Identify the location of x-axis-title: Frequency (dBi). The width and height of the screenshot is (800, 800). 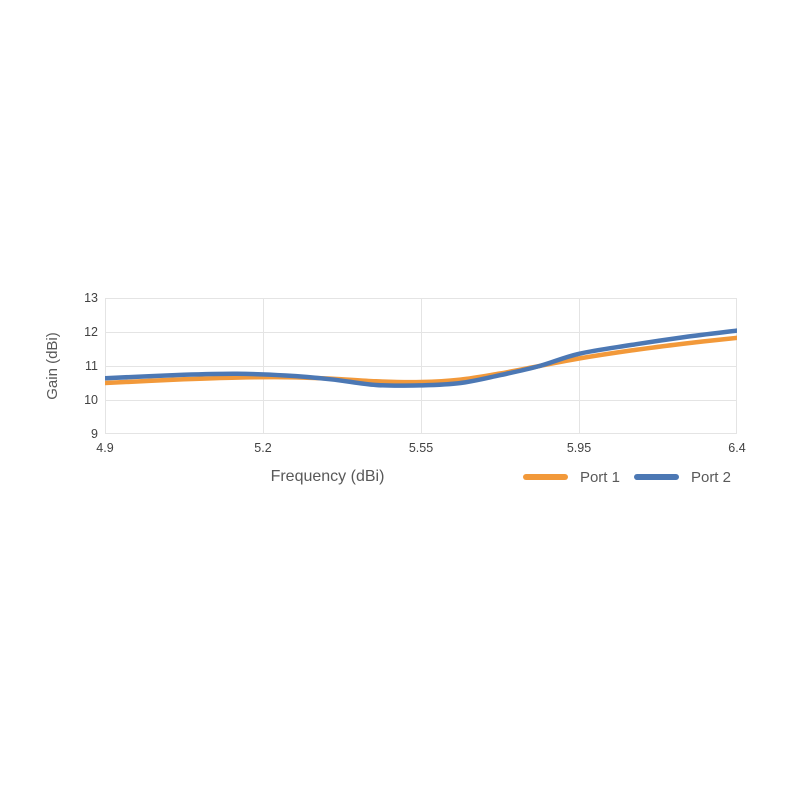
(327, 476).